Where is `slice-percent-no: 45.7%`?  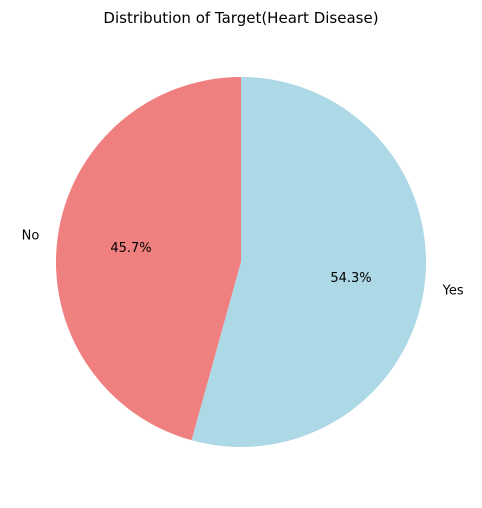 slice-percent-no: 45.7% is located at coordinates (130, 248).